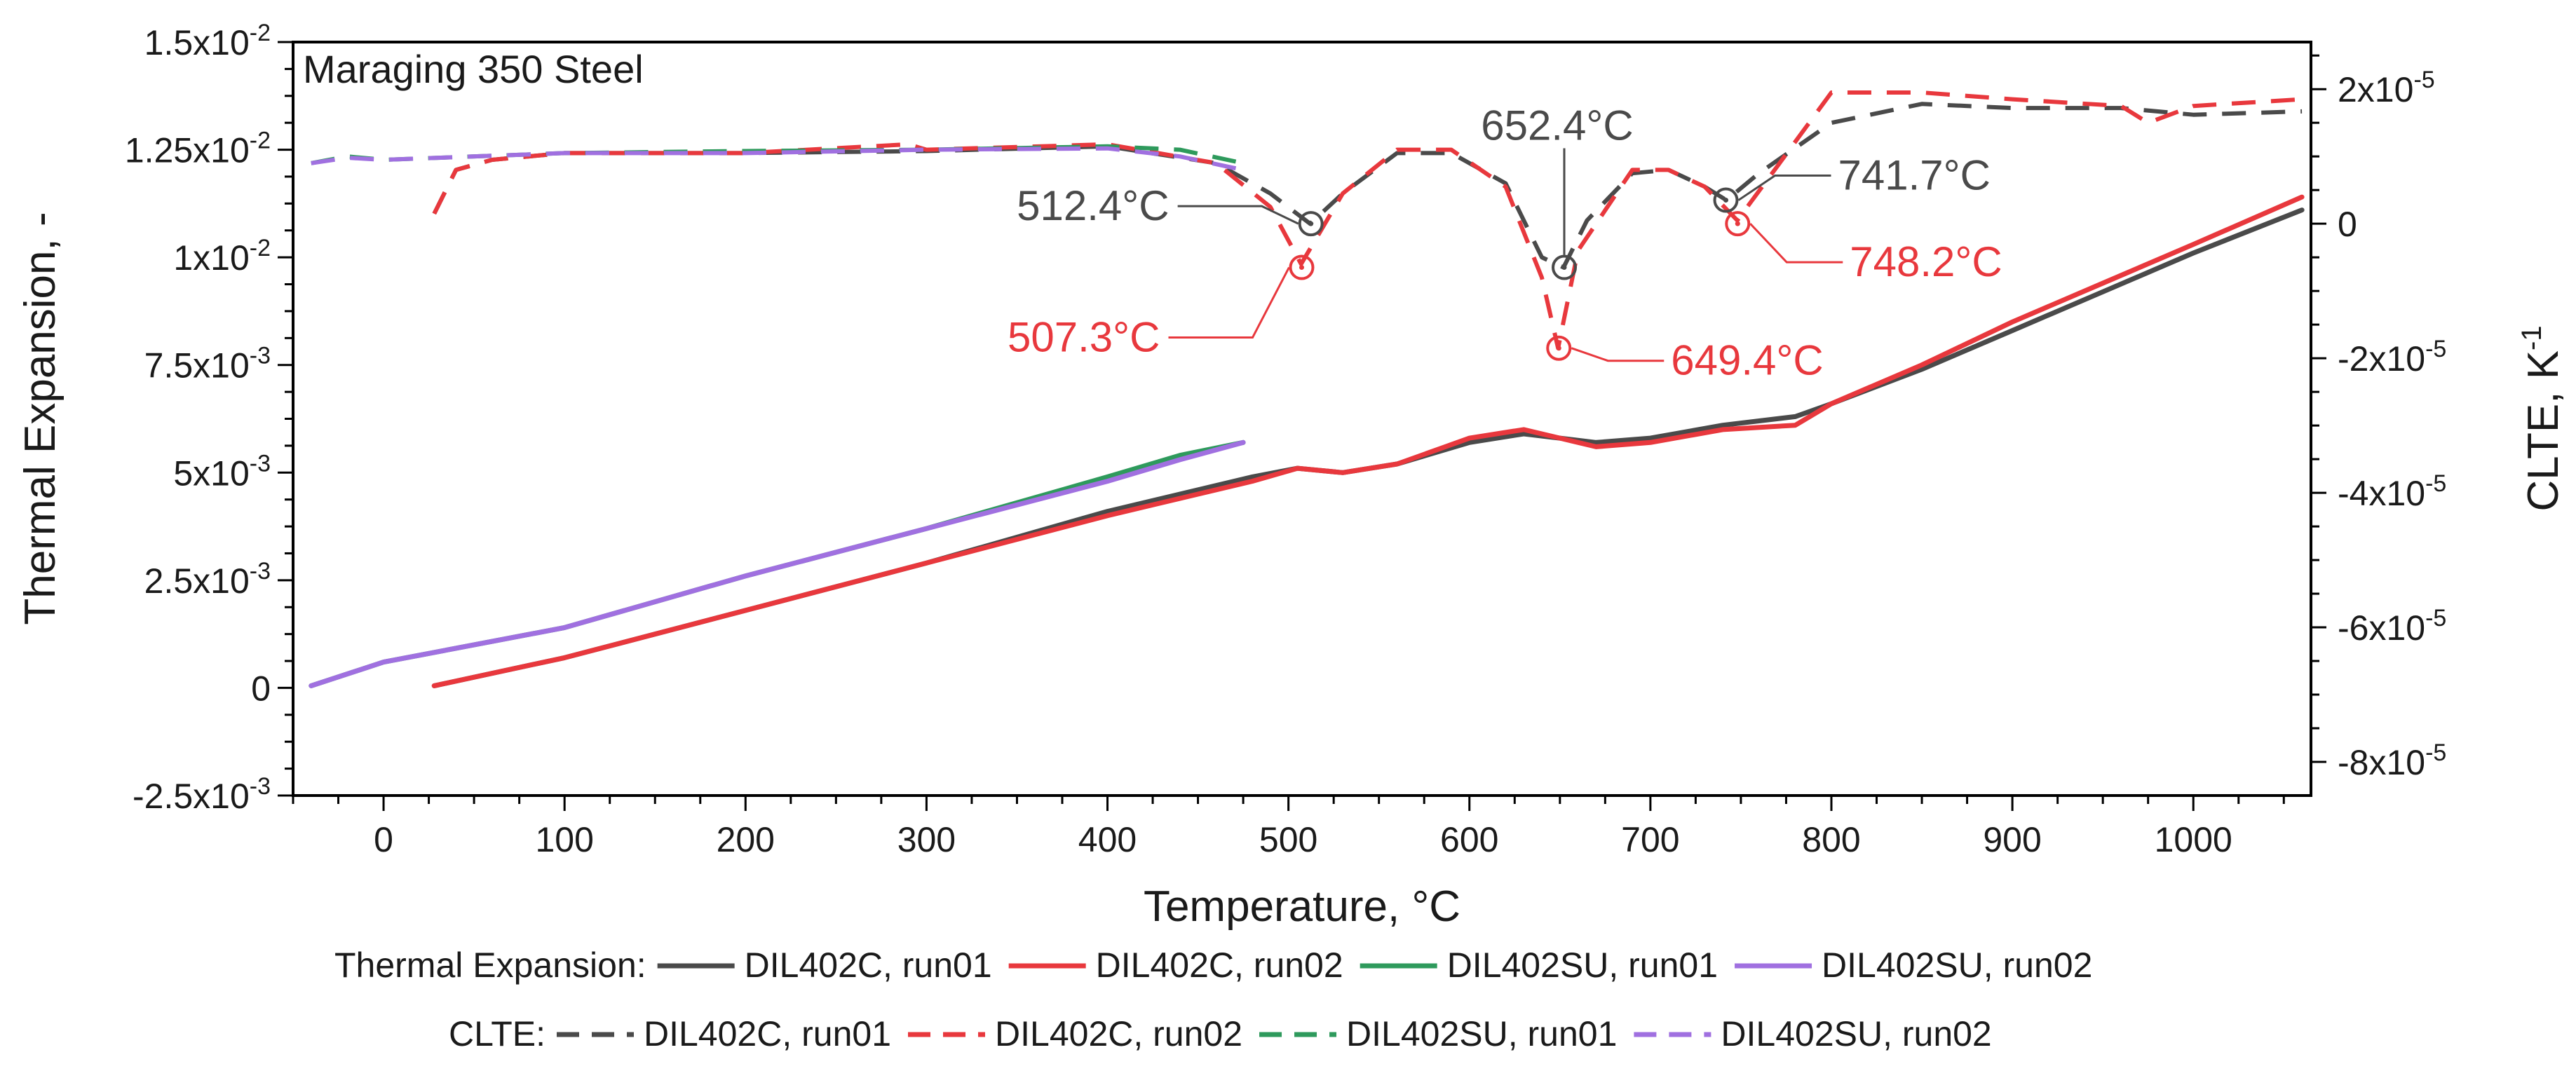 Image resolution: width=2576 pixels, height=1085 pixels. What do you see at coordinates (473, 69) in the screenshot?
I see `chart-title: Maraging 350 Steel` at bounding box center [473, 69].